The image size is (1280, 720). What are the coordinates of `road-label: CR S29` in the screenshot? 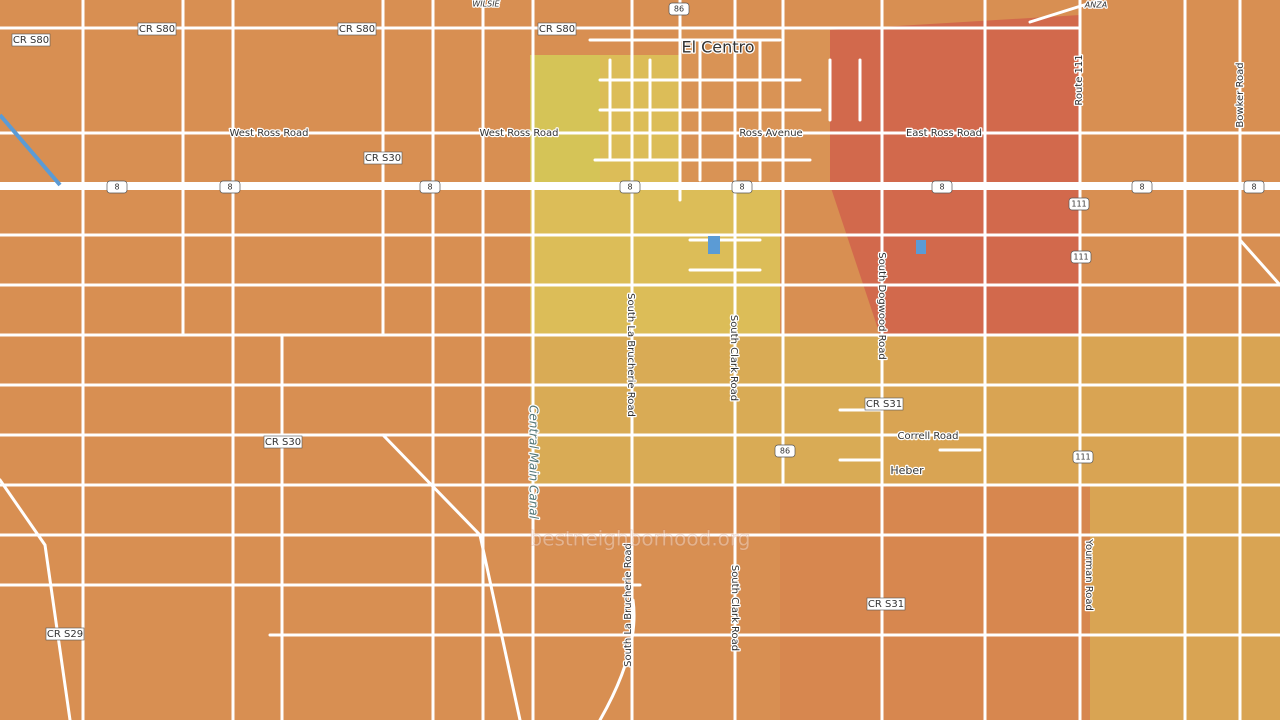 It's located at (65, 634).